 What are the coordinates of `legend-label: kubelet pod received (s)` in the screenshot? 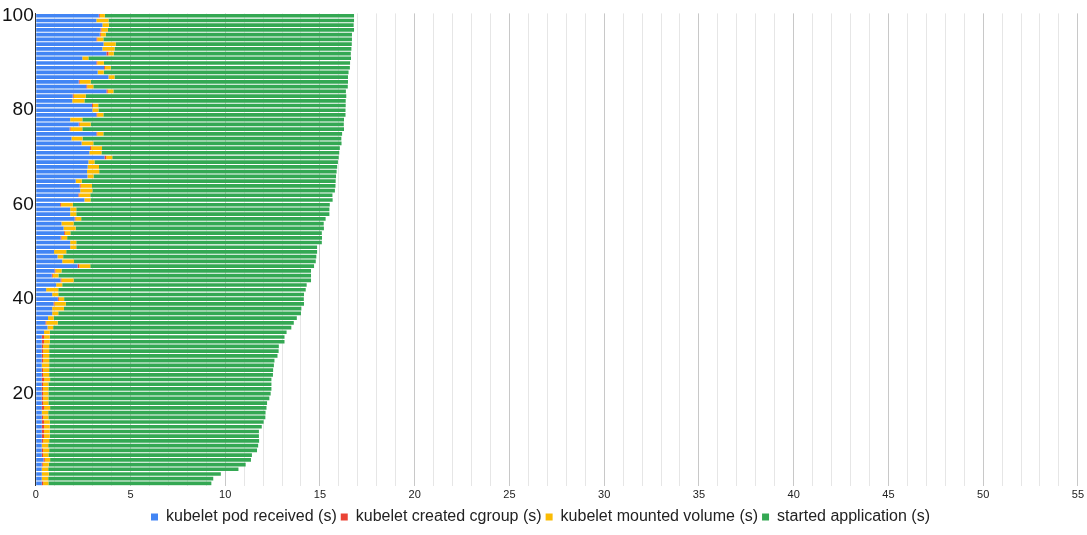 It's located at (251, 516).